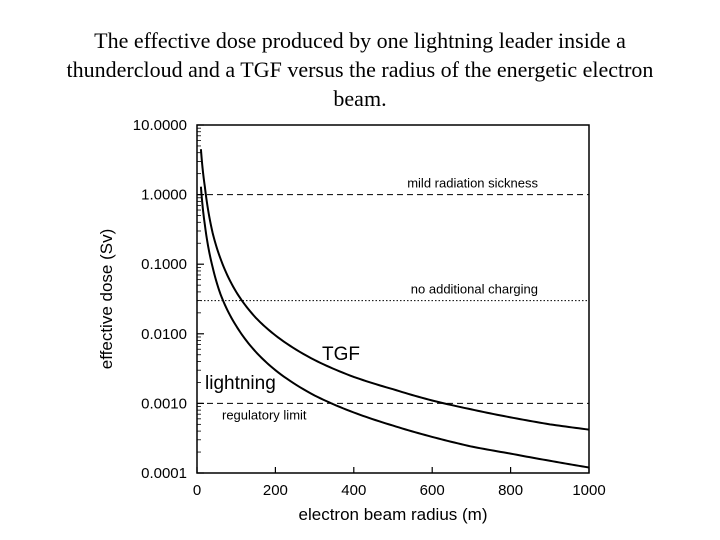  What do you see at coordinates (588, 490) in the screenshot?
I see `x-tick-label: 1000` at bounding box center [588, 490].